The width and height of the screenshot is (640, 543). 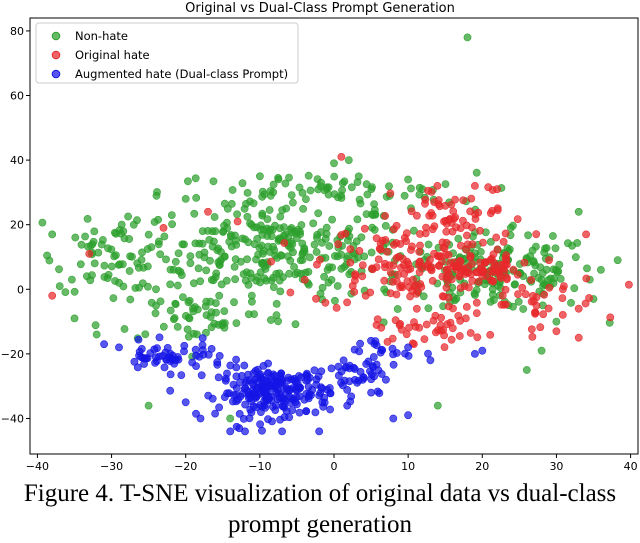 What do you see at coordinates (37, 466) in the screenshot?
I see `x-tick-label: −40` at bounding box center [37, 466].